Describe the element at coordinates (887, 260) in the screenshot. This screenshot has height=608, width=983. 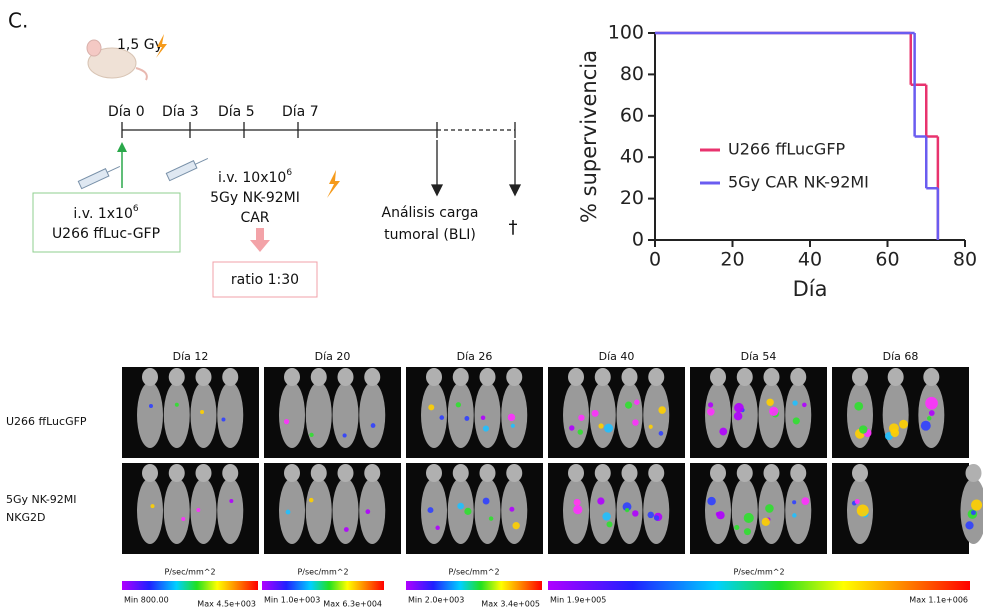
I see `x-tick-label: 60` at that location.